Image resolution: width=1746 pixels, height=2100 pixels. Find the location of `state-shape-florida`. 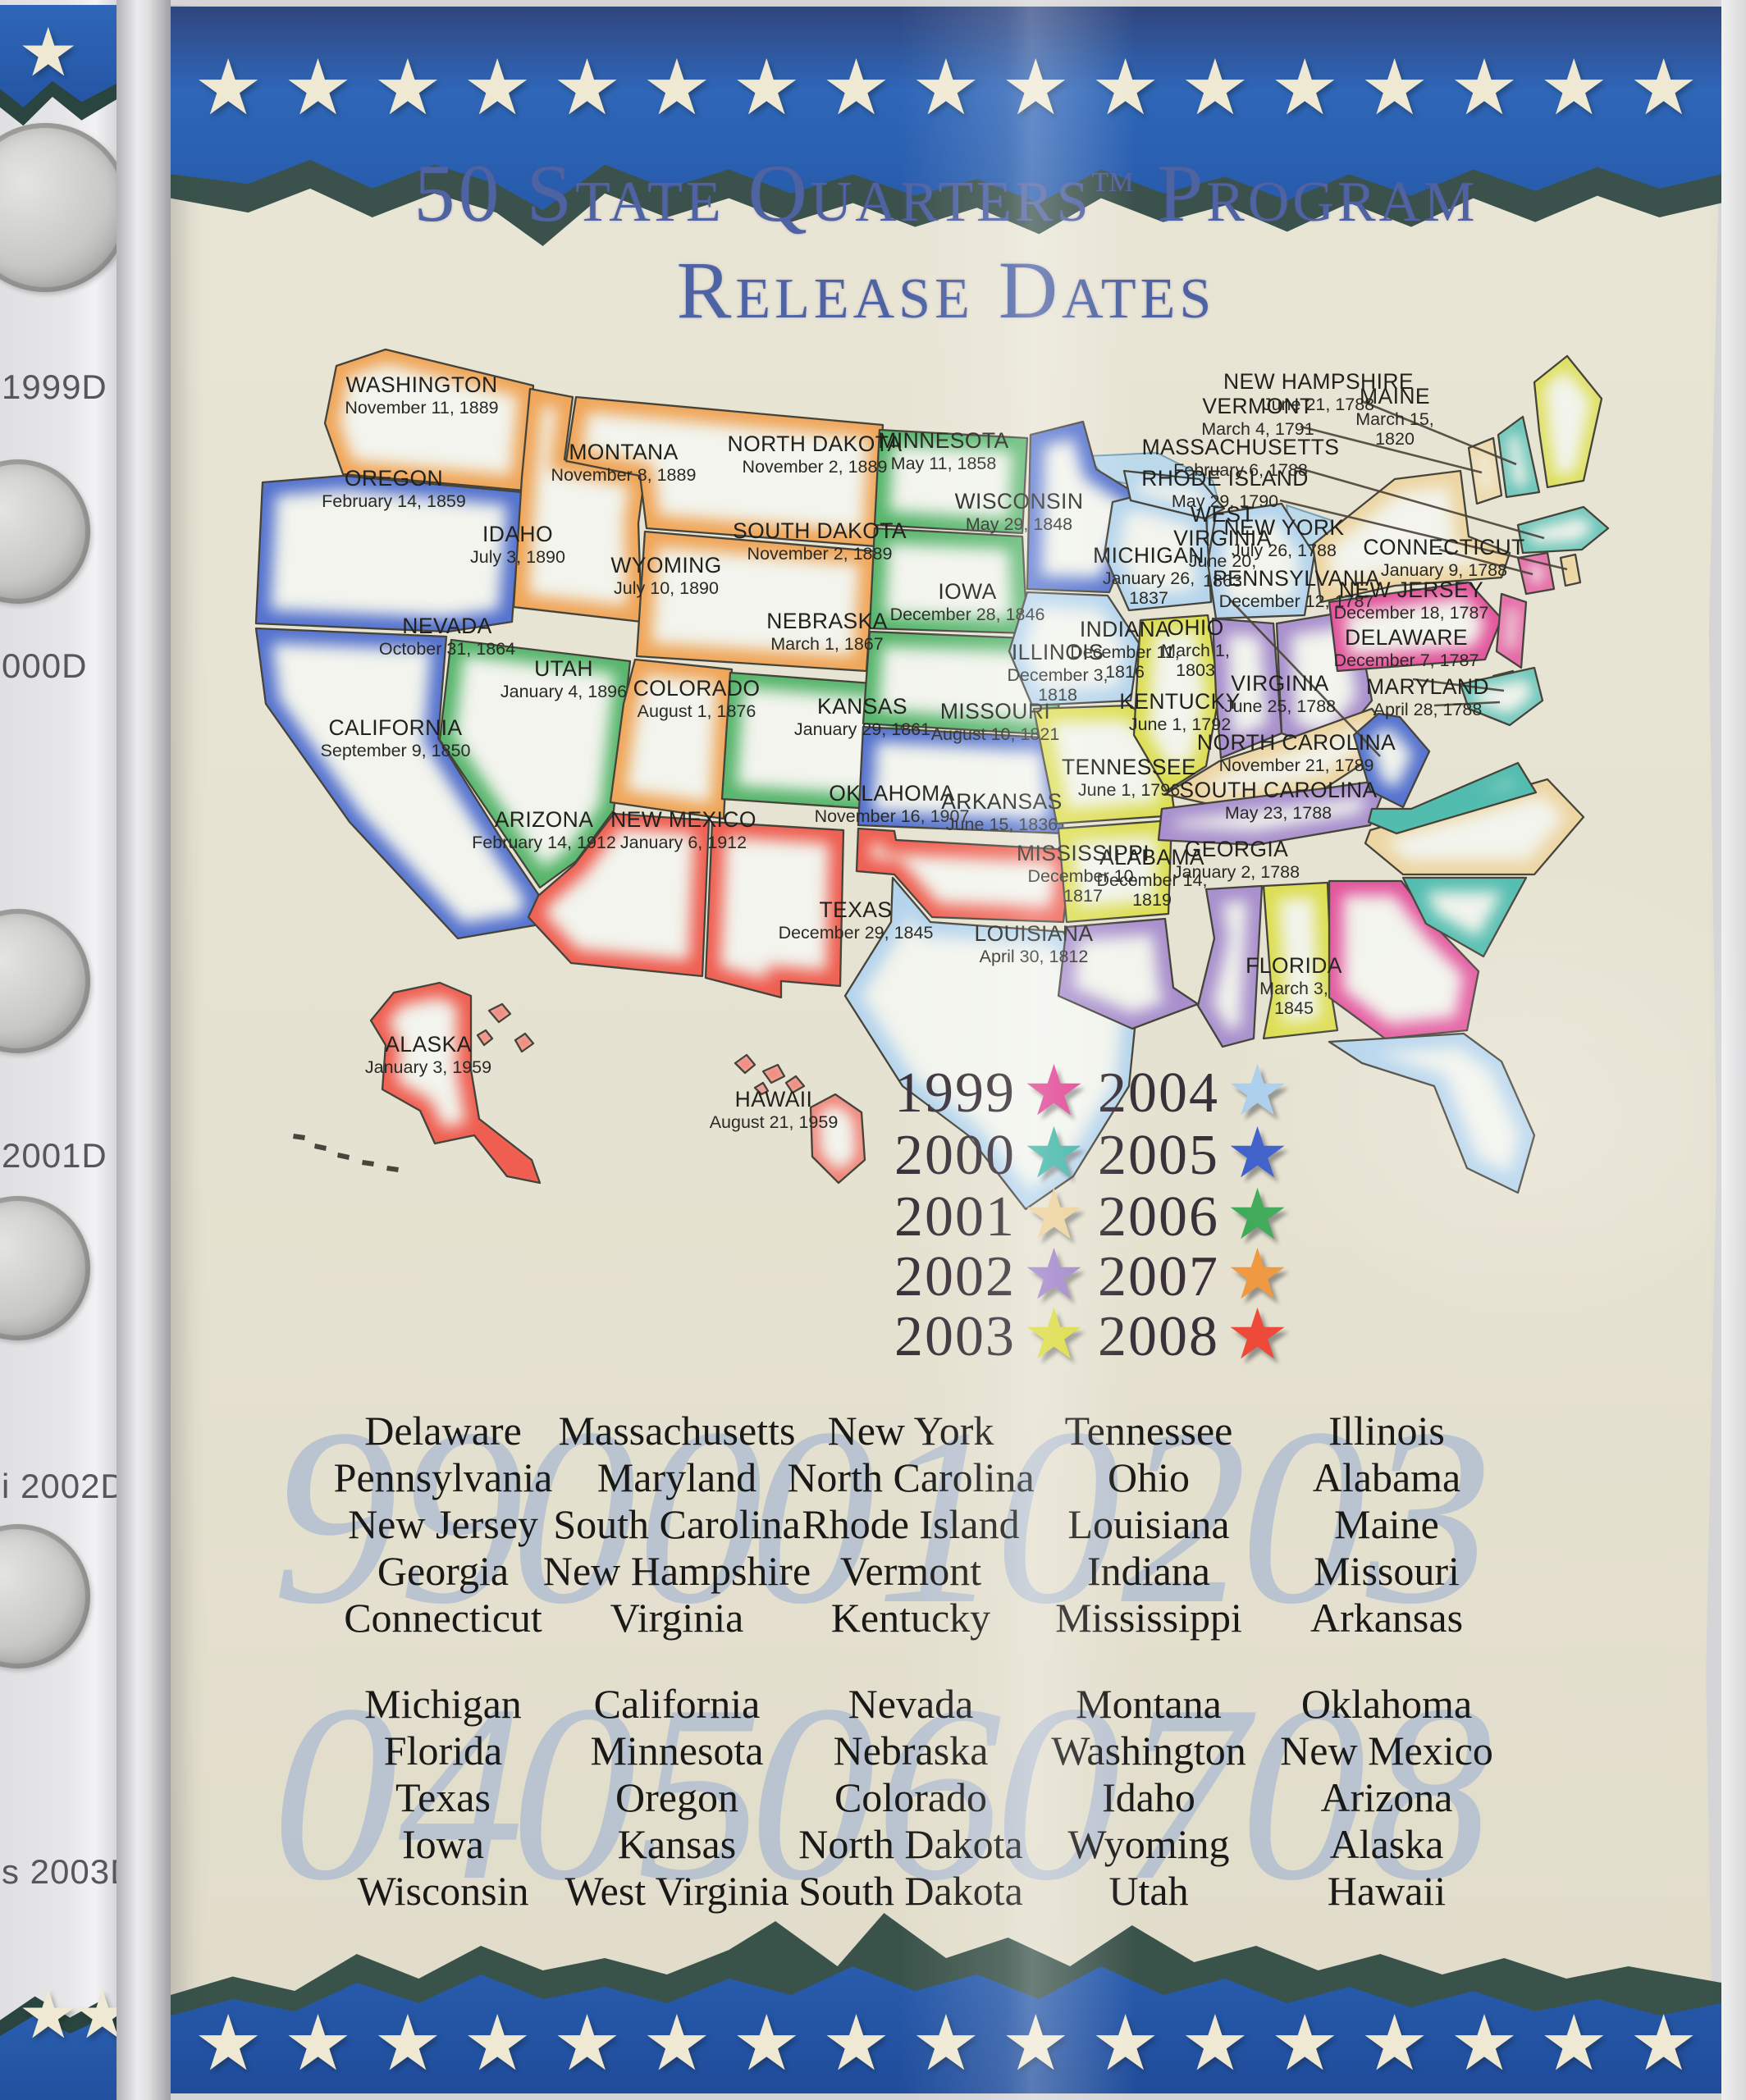

state-shape-florida is located at coordinates (1432, 1113).